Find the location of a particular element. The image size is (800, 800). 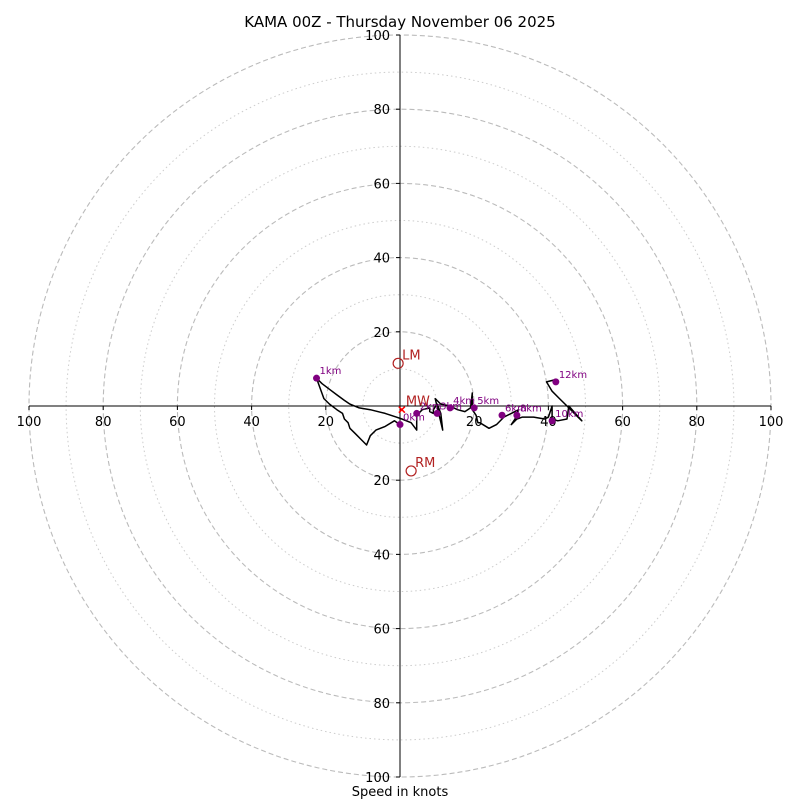

height-label-10km: 10km is located at coordinates (569, 414).